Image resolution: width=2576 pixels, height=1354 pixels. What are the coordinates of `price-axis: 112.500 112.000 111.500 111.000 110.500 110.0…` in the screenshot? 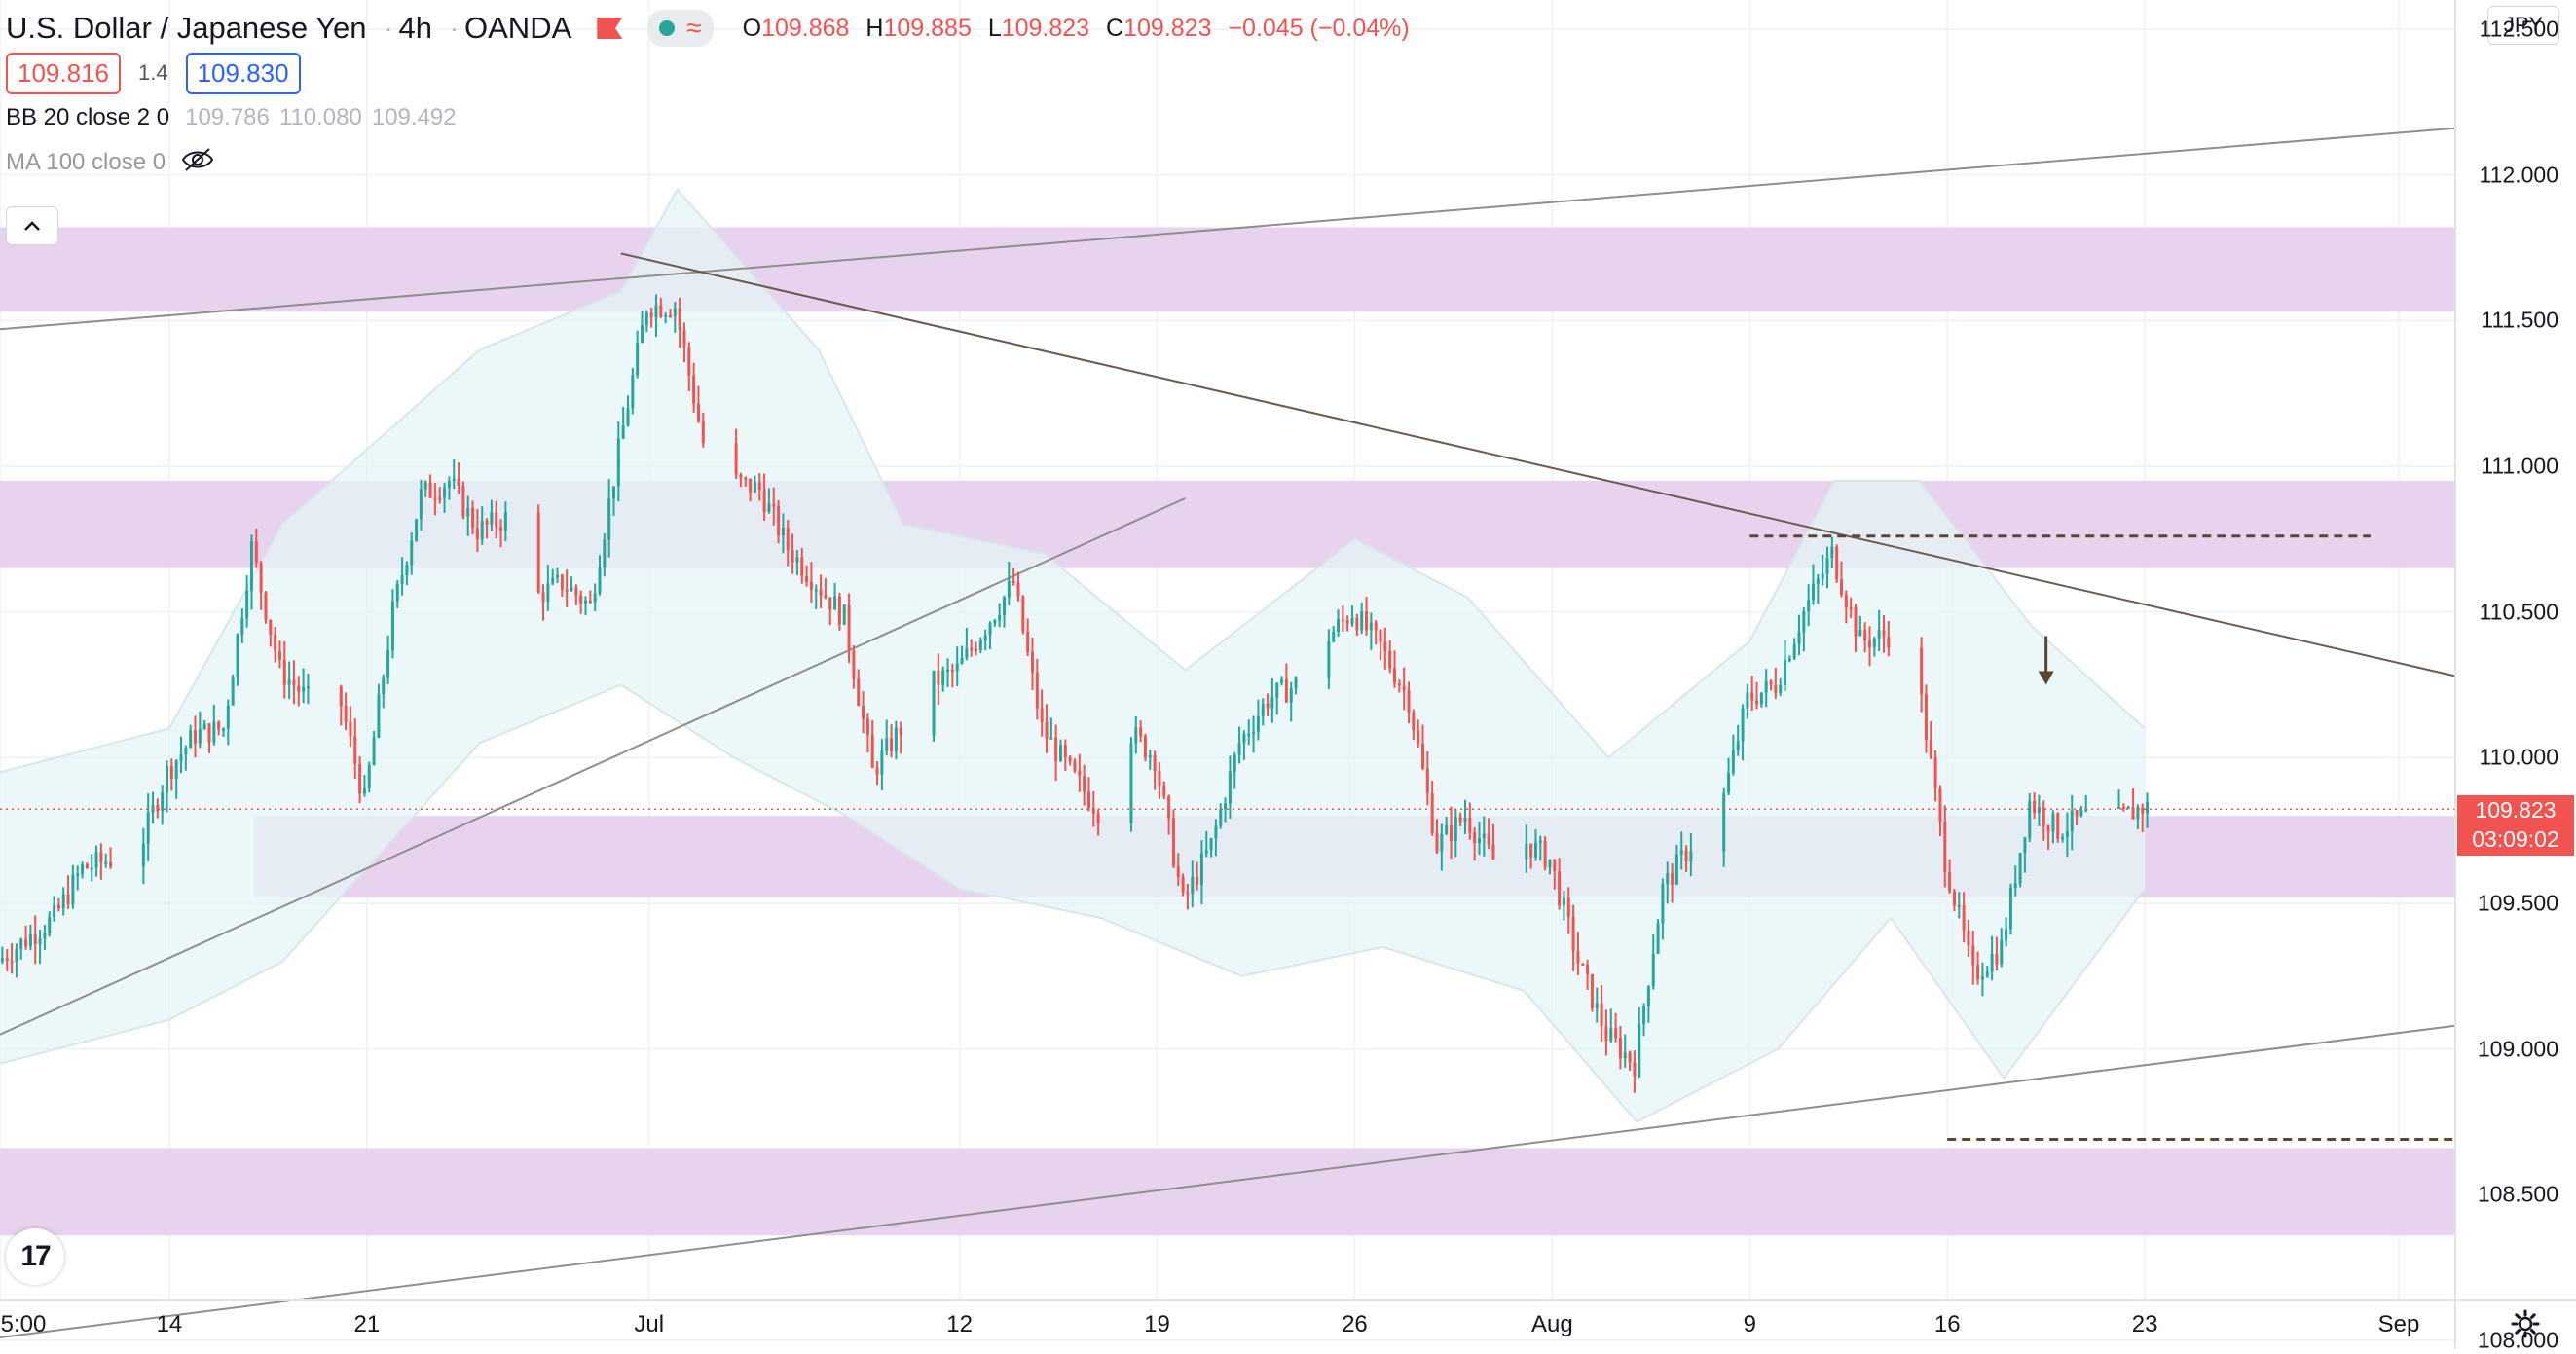 It's located at (2515, 676).